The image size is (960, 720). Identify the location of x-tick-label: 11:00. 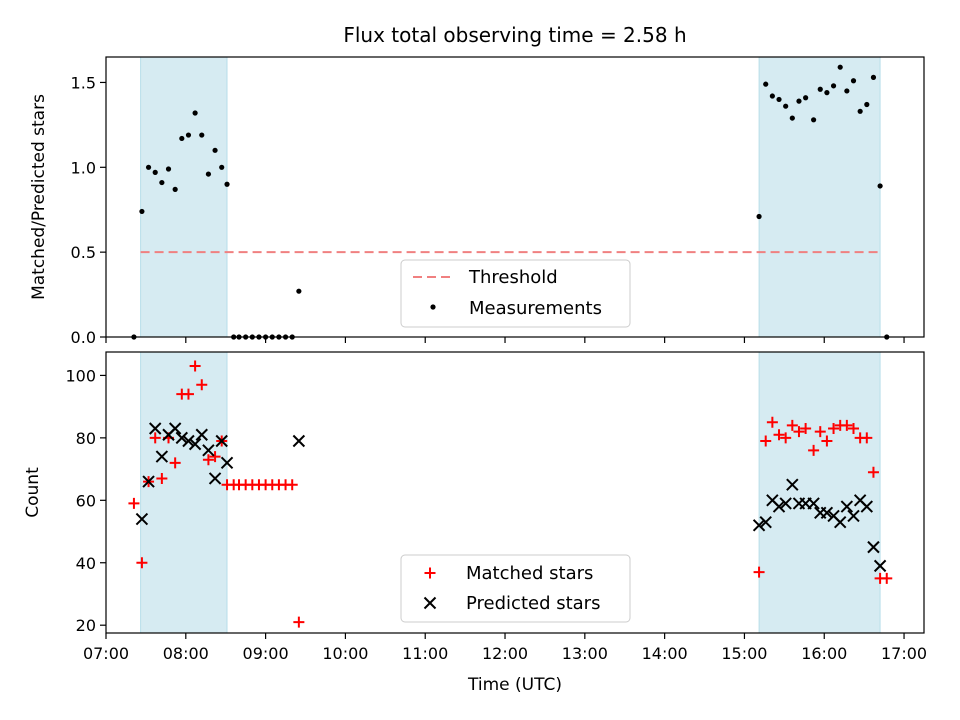
(425, 653).